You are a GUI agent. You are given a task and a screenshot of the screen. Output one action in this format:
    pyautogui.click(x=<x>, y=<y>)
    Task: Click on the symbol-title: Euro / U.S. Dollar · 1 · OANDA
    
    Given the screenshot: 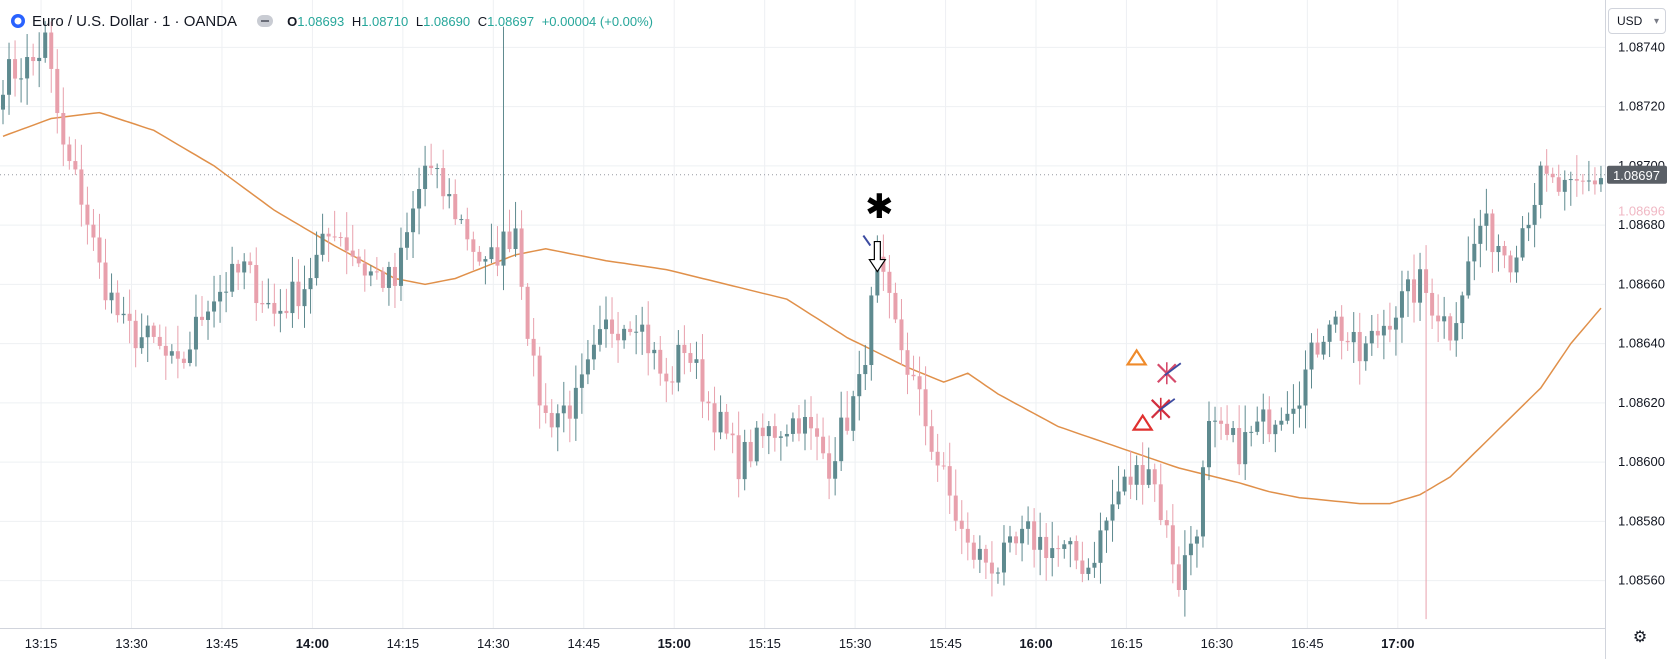 What is the action you would take?
    pyautogui.click(x=135, y=21)
    